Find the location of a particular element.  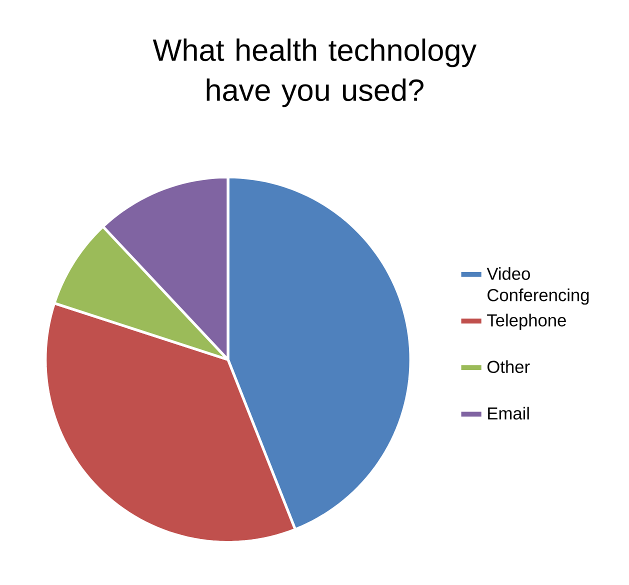

legend-label: Email is located at coordinates (508, 413).